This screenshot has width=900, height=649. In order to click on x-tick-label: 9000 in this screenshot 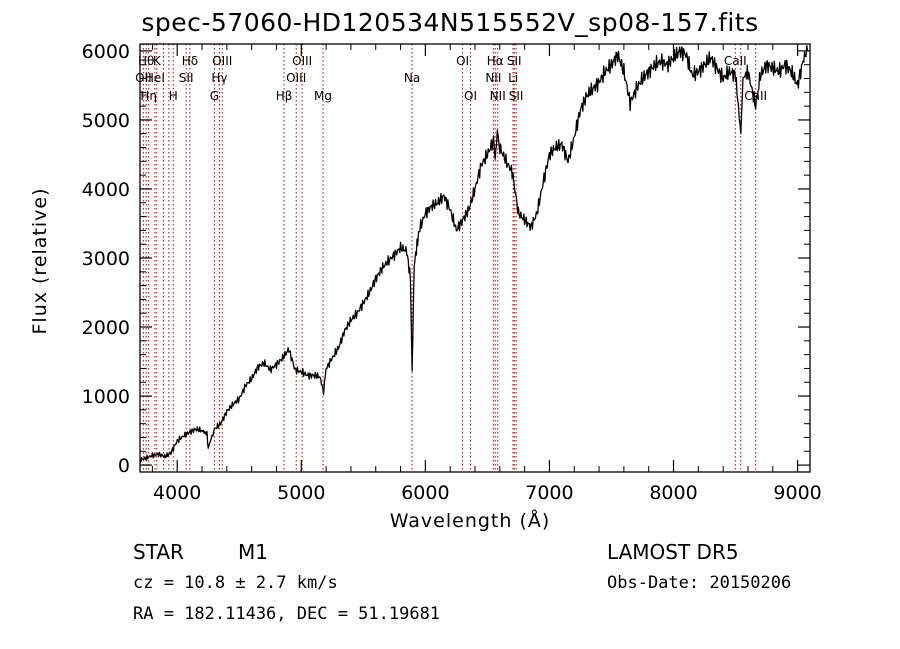, I will do `click(797, 493)`.